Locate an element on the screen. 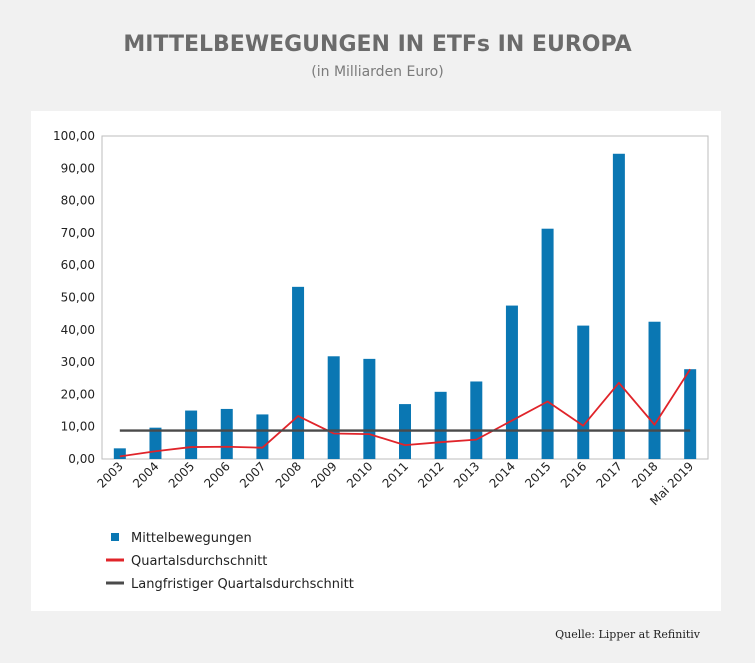 This screenshot has width=755, height=663. x-tick-label: 2008 is located at coordinates (288, 474).